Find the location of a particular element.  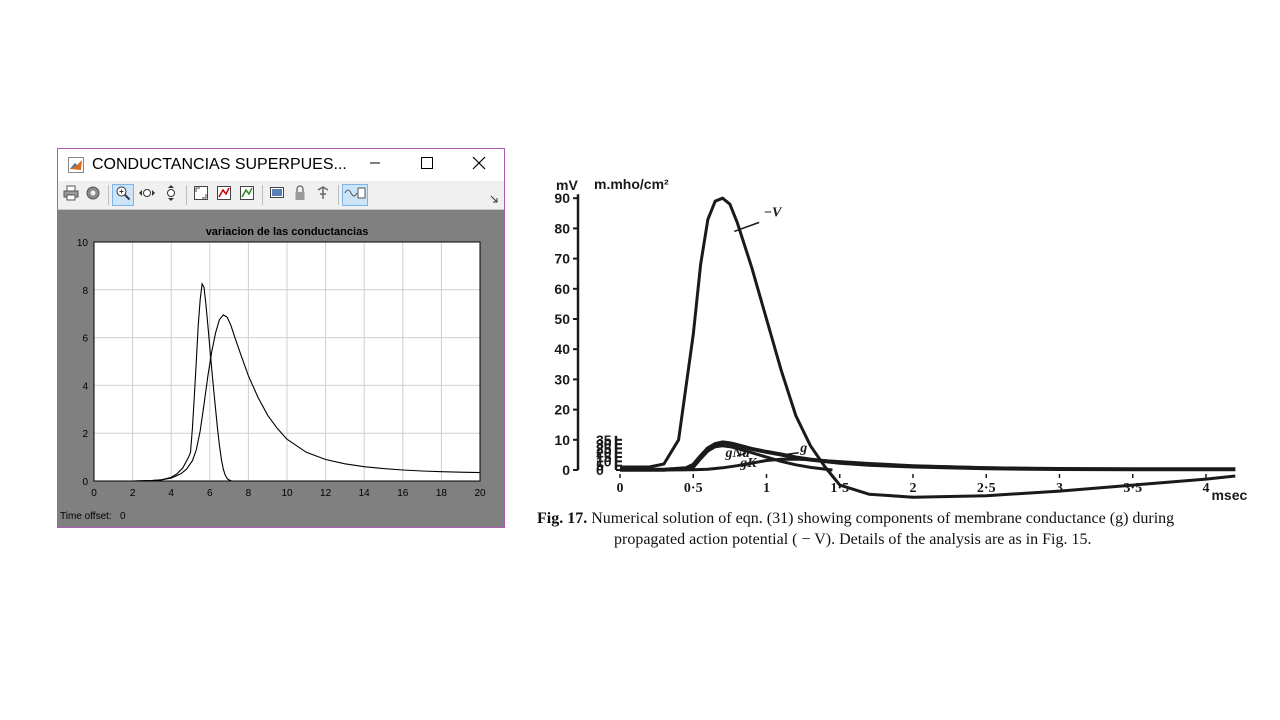

time-offset-value: 0 is located at coordinates (123, 516).